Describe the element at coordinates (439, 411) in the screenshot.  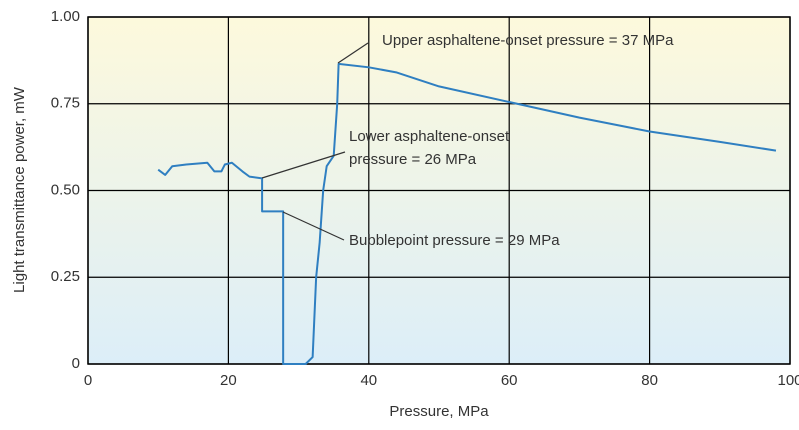
I see `x-axis-title: Pressure, MPa` at that location.